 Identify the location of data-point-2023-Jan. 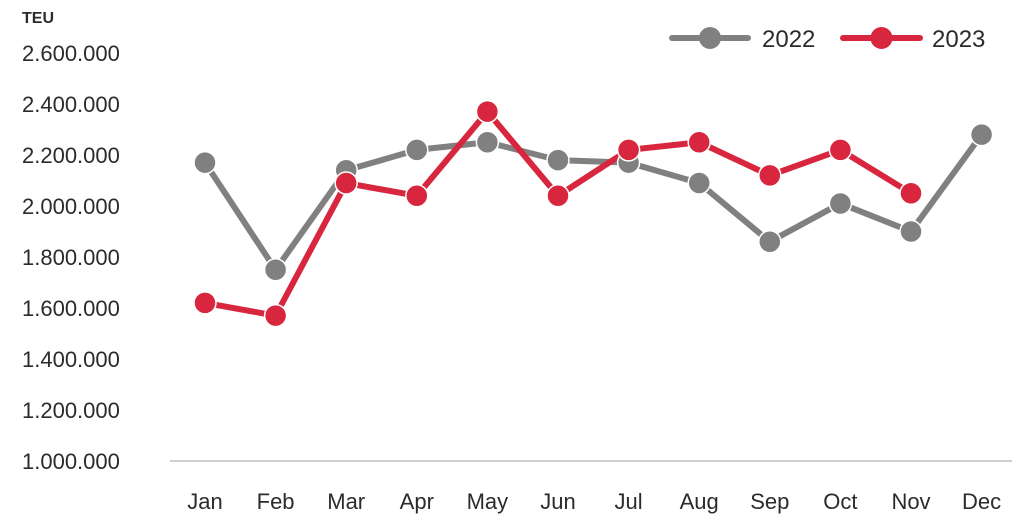
(205, 303).